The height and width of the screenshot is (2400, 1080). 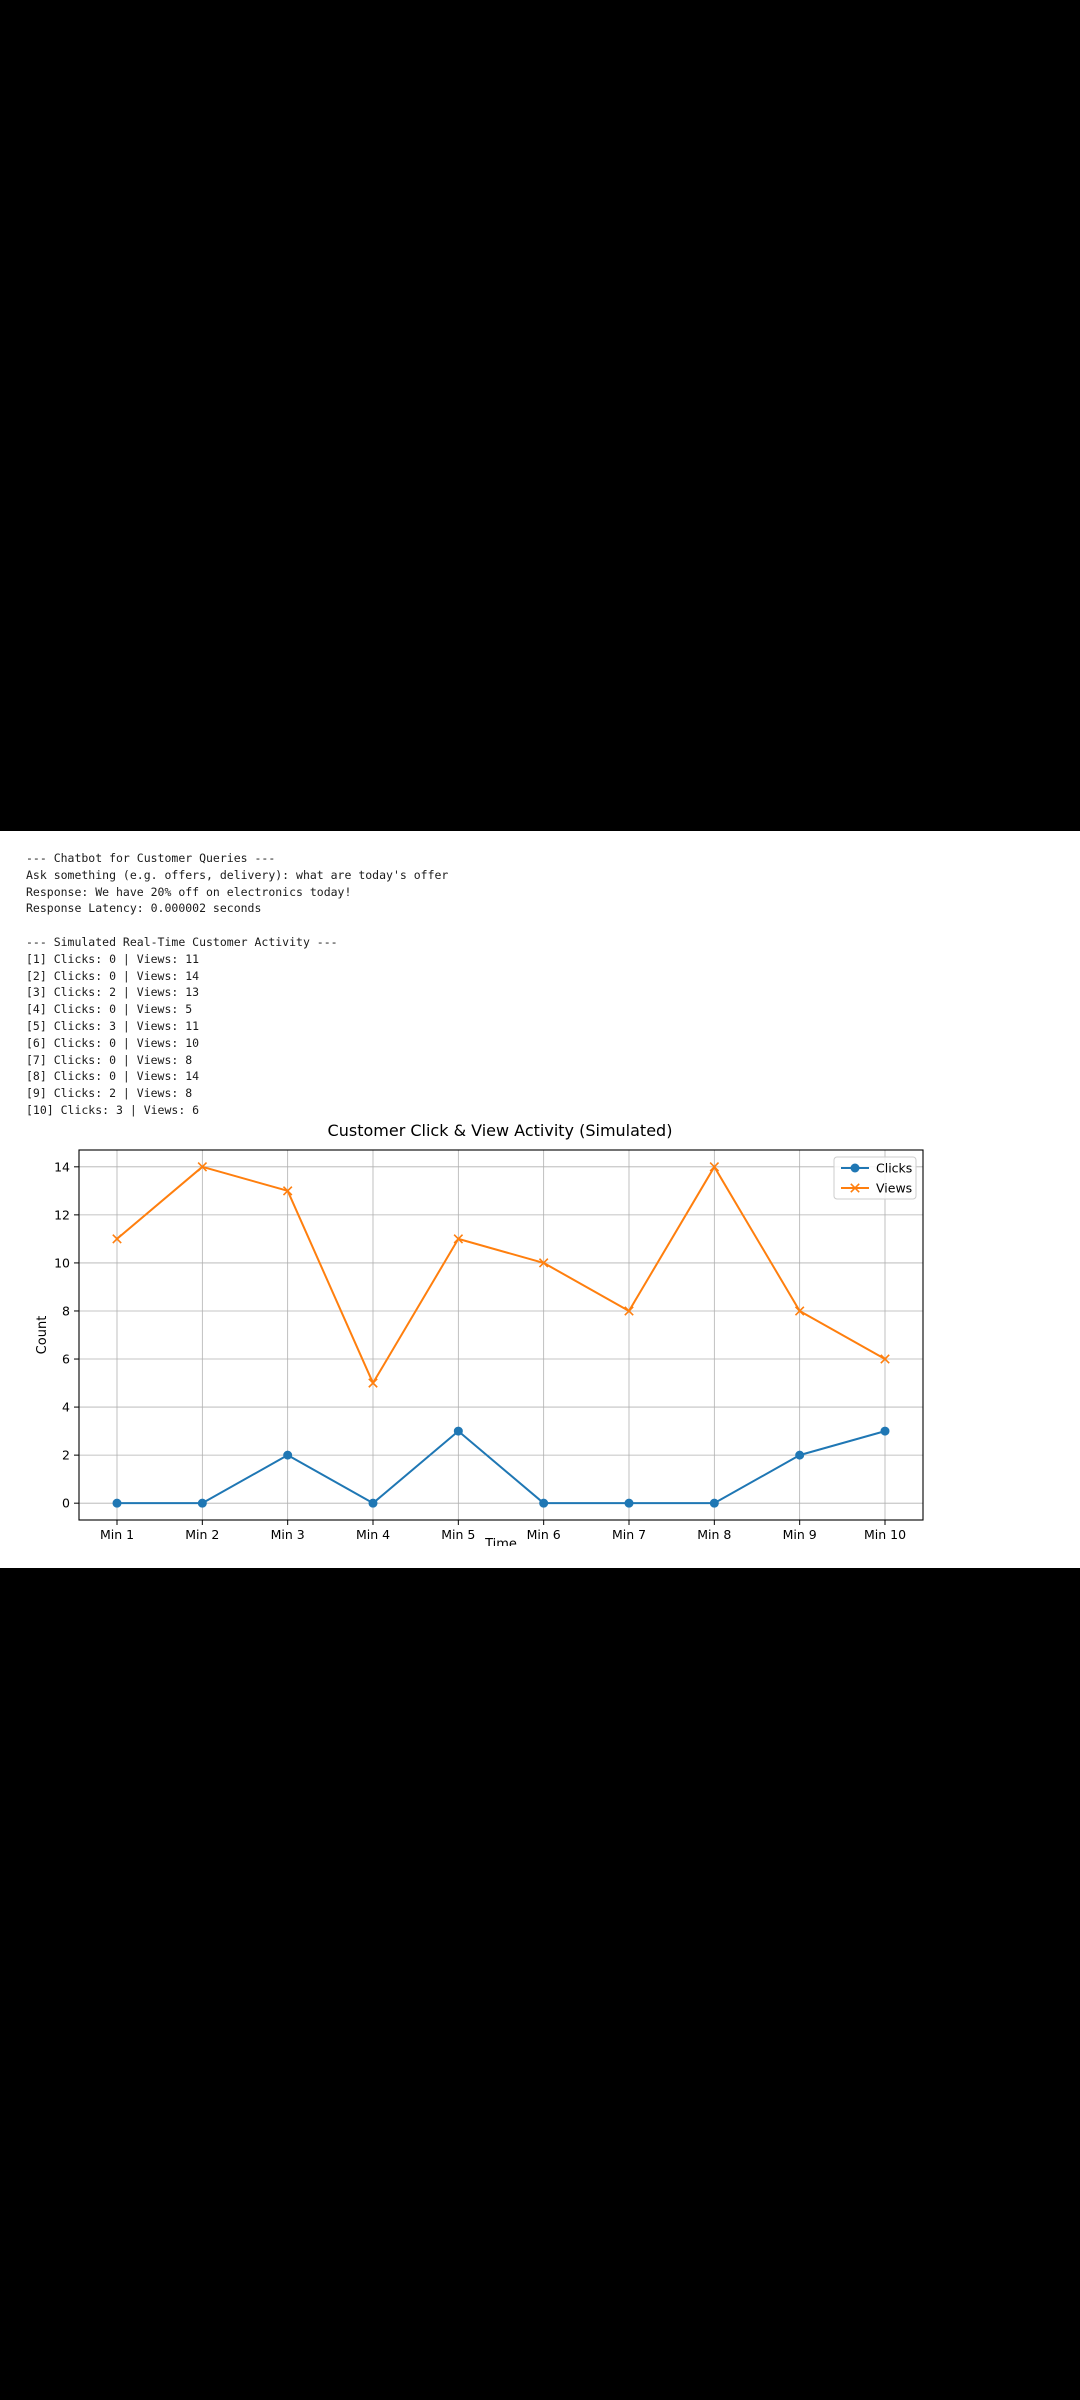 I want to click on legend: Clicks Views, so click(x=875, y=1178).